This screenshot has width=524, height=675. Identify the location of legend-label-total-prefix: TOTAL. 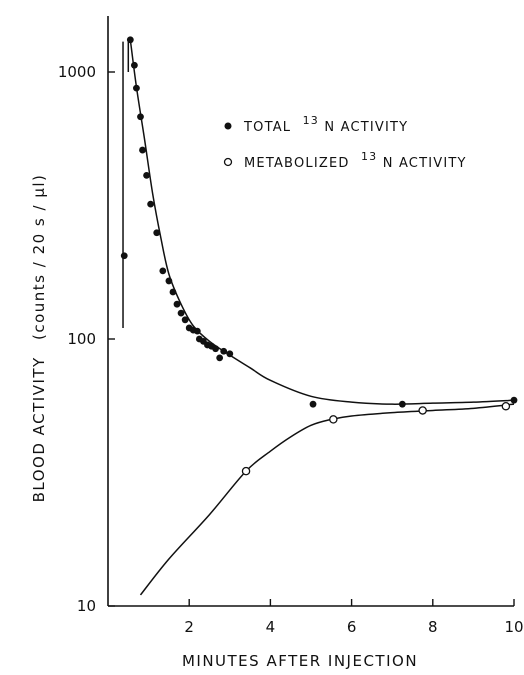
(267, 127).